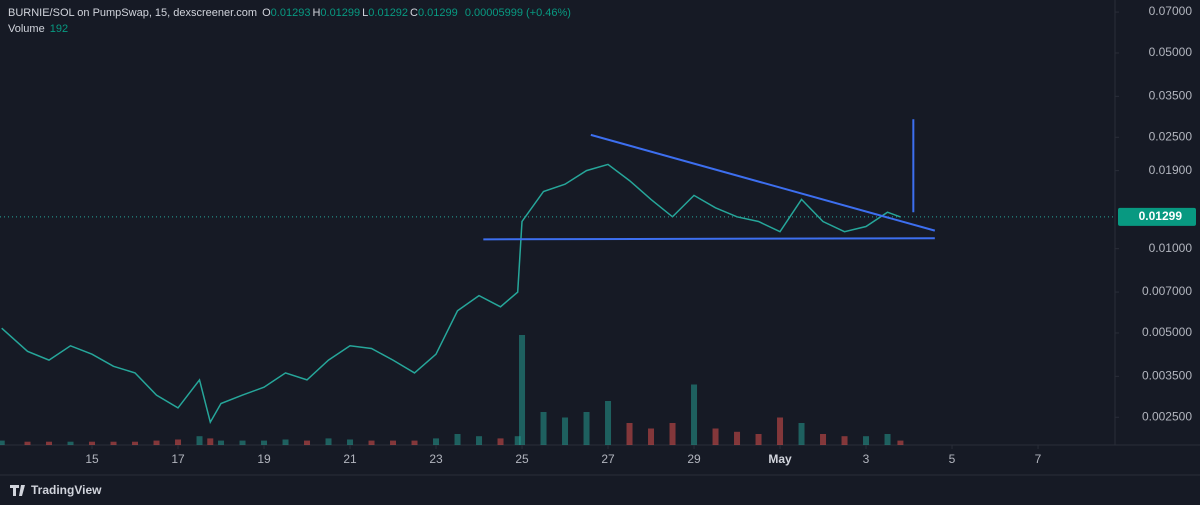 The image size is (1200, 505). I want to click on y-tick-label: 0.005000, so click(1167, 332).